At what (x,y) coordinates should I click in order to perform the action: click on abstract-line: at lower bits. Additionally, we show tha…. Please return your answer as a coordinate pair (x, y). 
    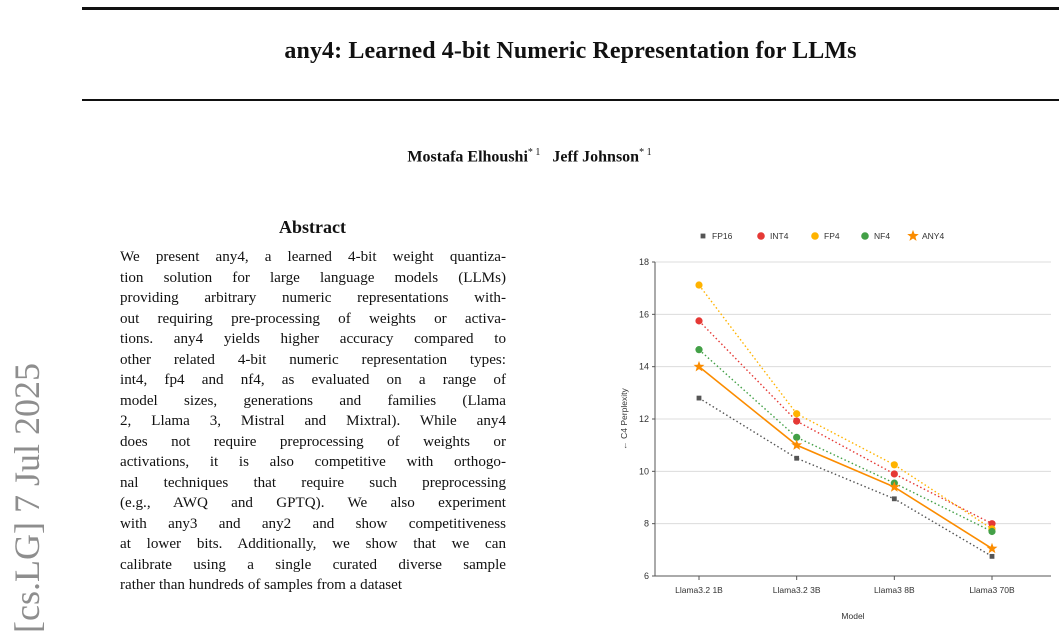
    Looking at the image, I should click on (313, 544).